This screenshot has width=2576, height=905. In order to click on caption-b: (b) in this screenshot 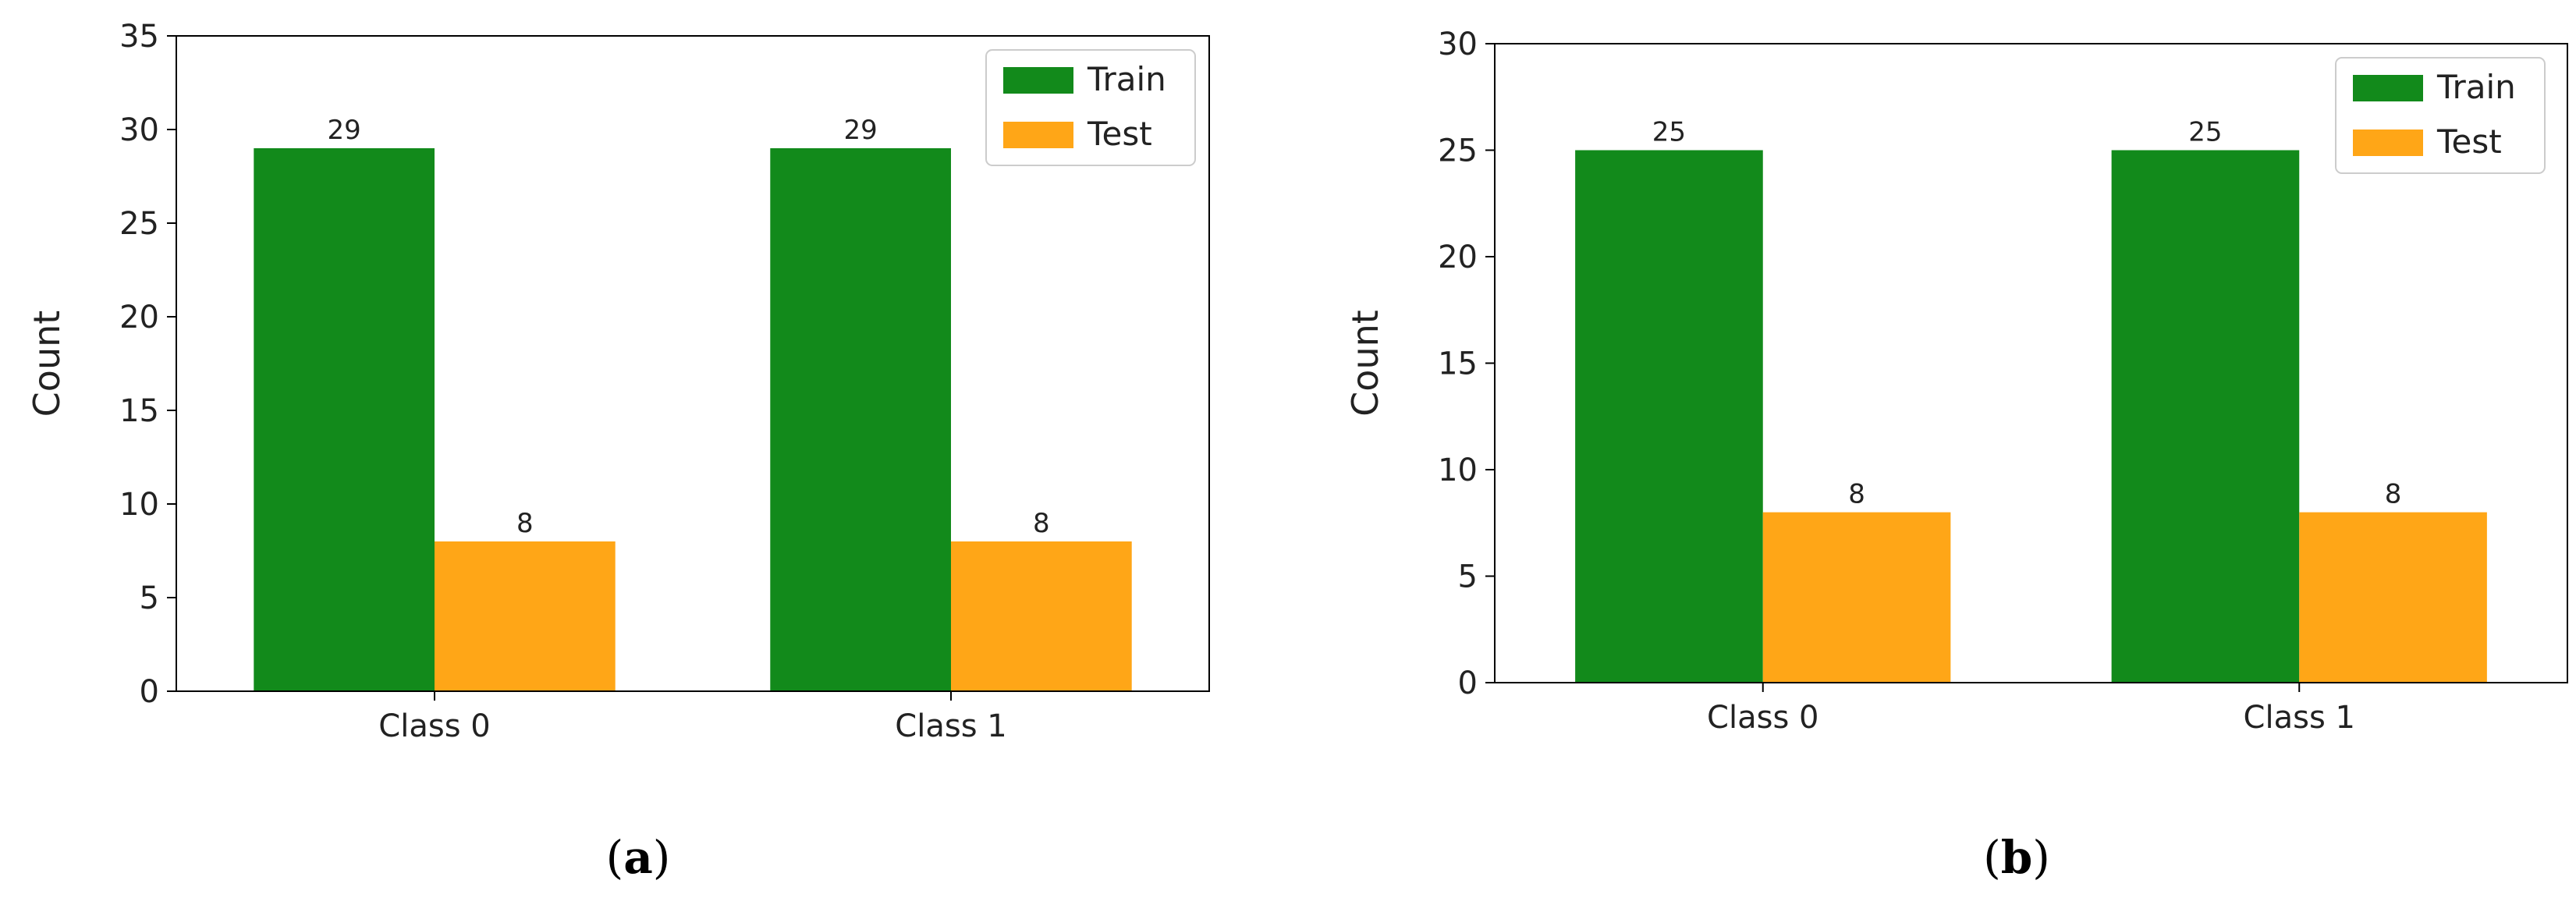, I will do `click(2017, 857)`.